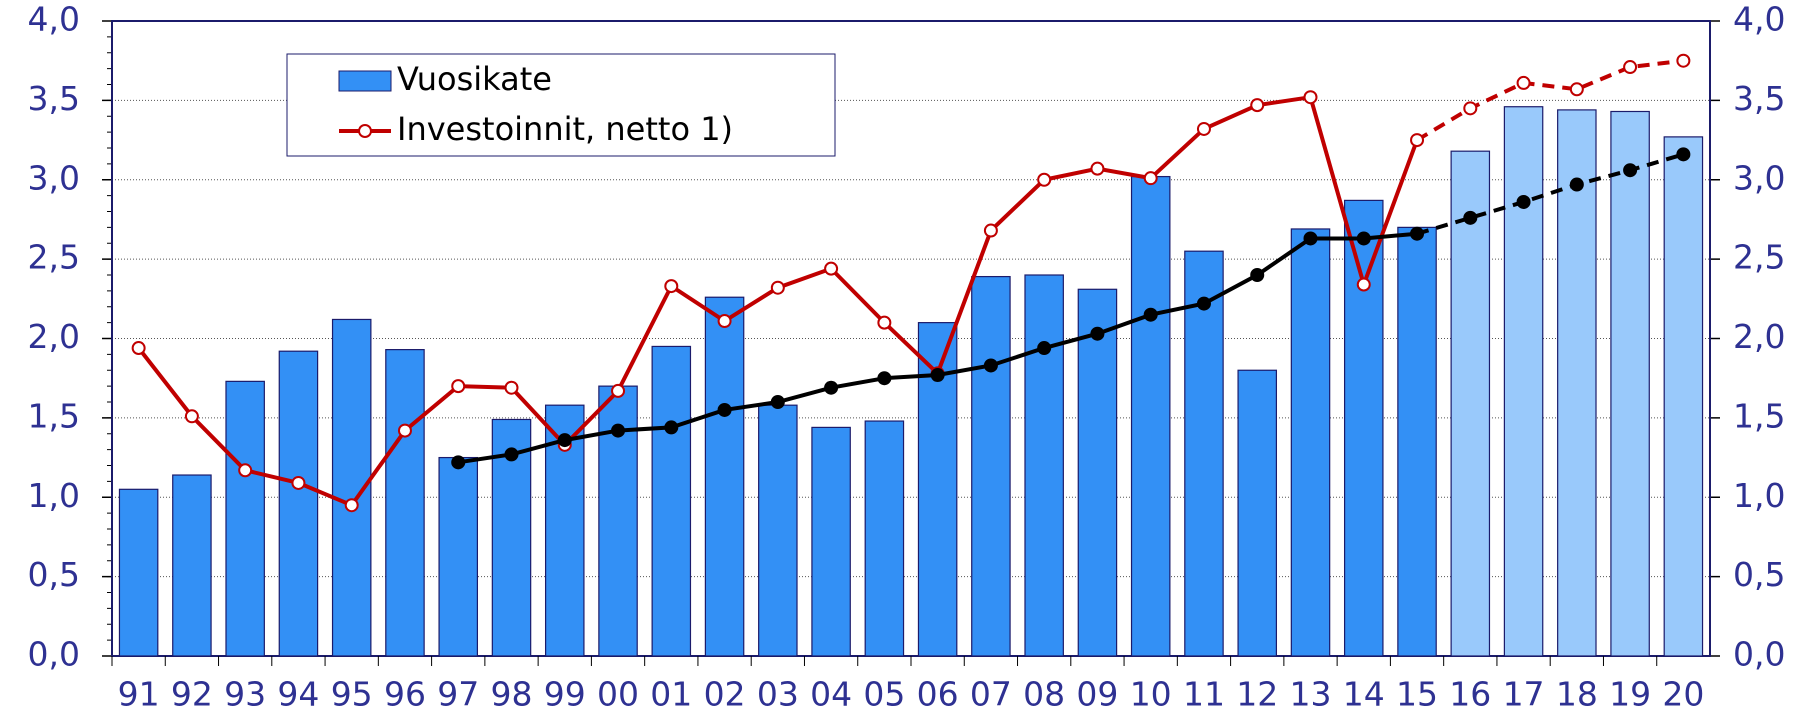  What do you see at coordinates (245, 694) in the screenshot?
I see `x-tick-label: 93` at bounding box center [245, 694].